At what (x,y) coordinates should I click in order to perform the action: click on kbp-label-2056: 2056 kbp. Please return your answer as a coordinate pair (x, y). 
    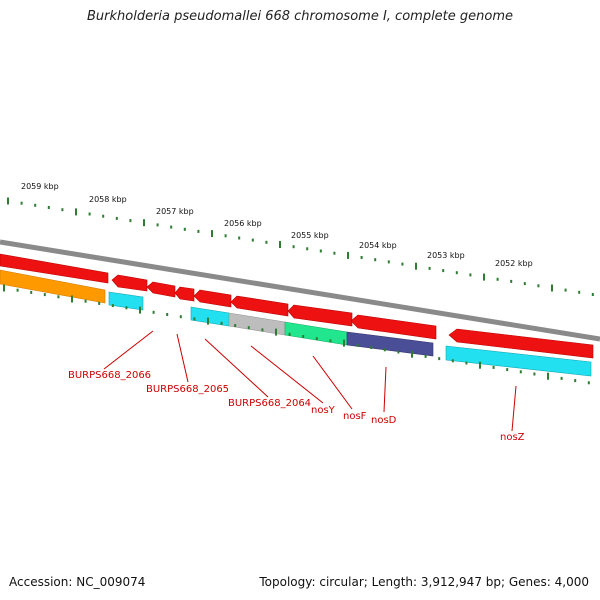
    Looking at the image, I should click on (243, 223).